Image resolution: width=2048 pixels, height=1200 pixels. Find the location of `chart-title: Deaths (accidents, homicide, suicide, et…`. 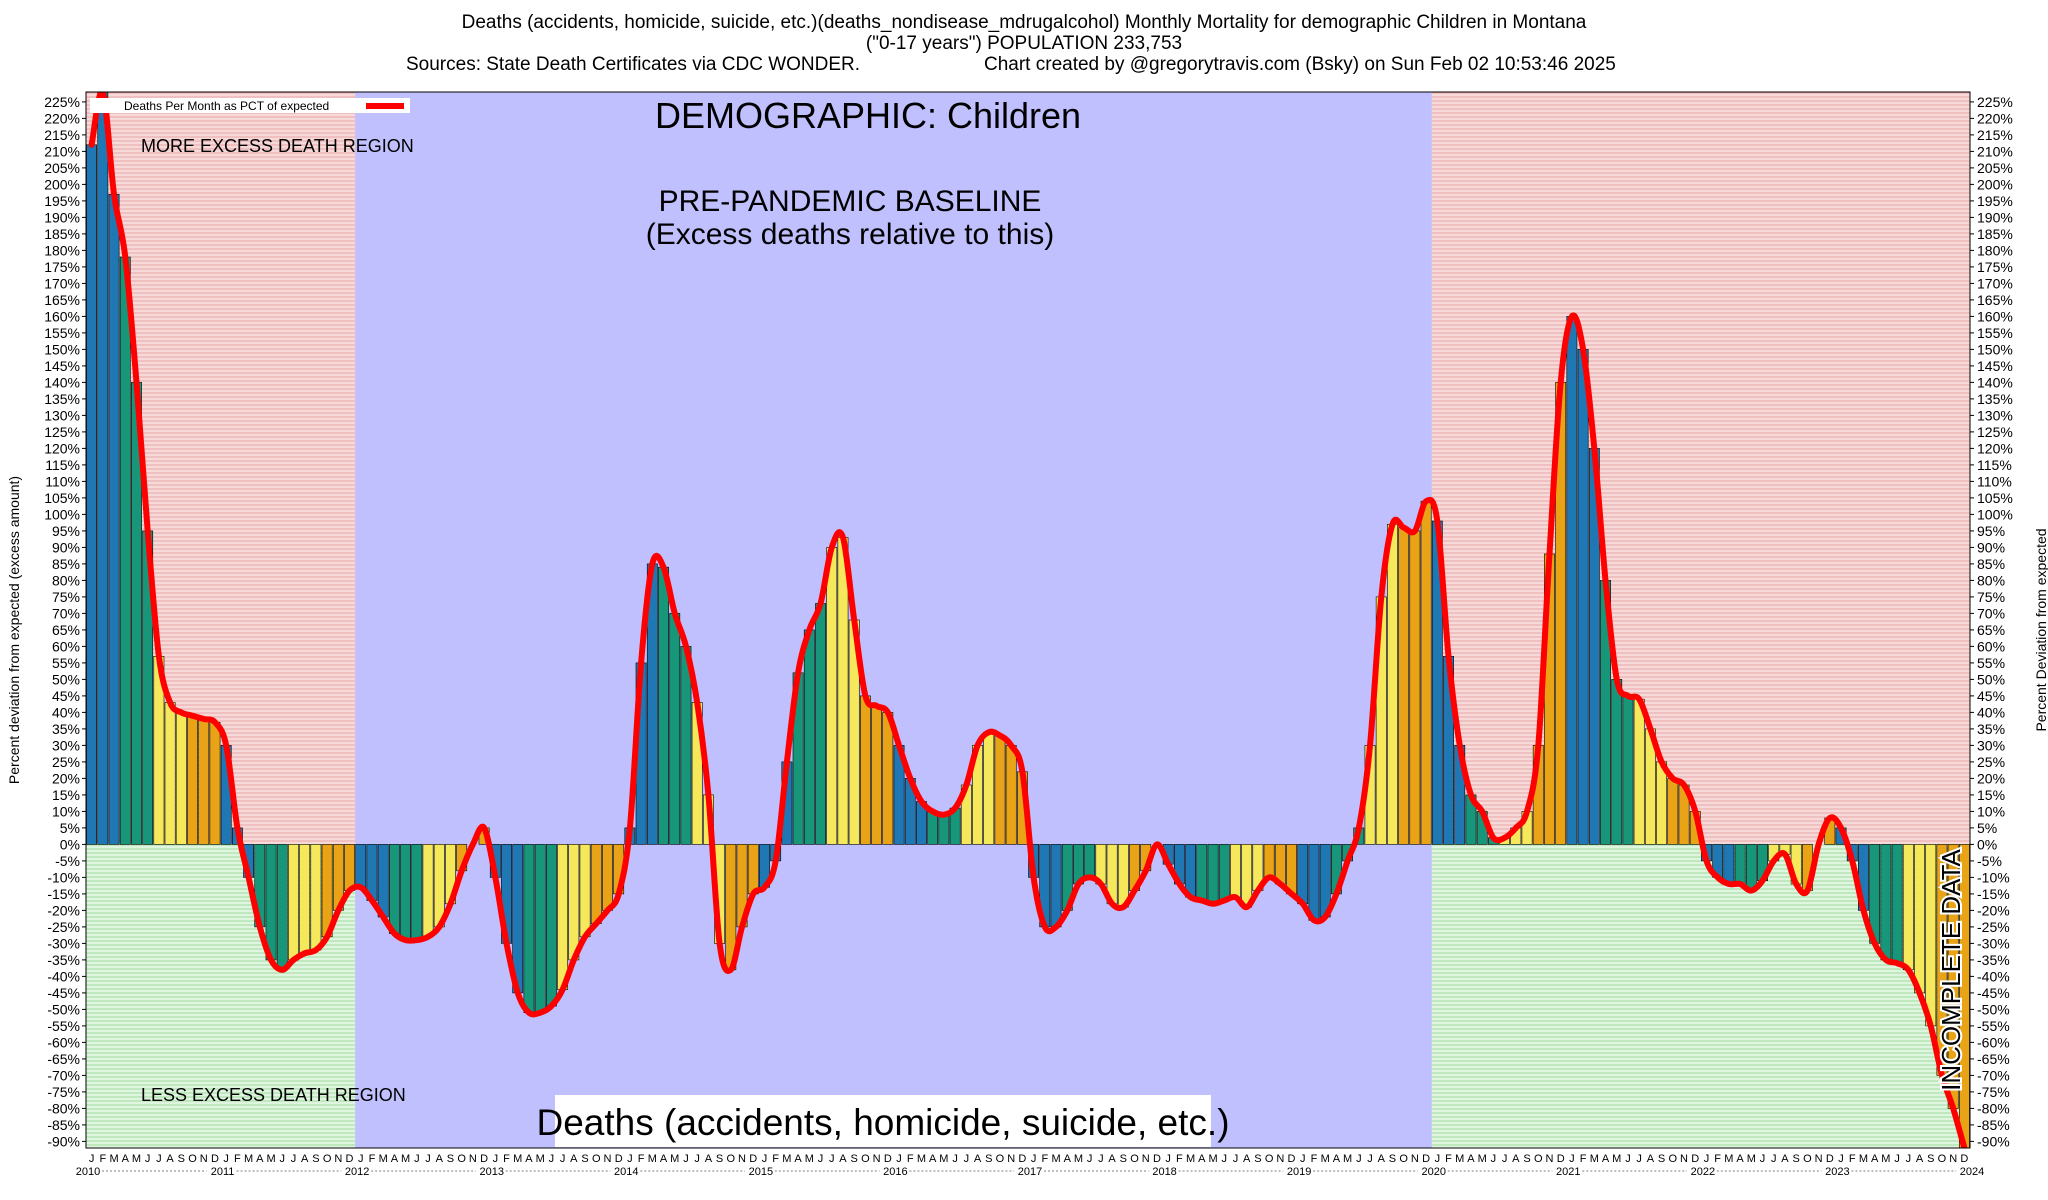

chart-title: Deaths (accidents, homicide, suicide, et… is located at coordinates (1024, 22).